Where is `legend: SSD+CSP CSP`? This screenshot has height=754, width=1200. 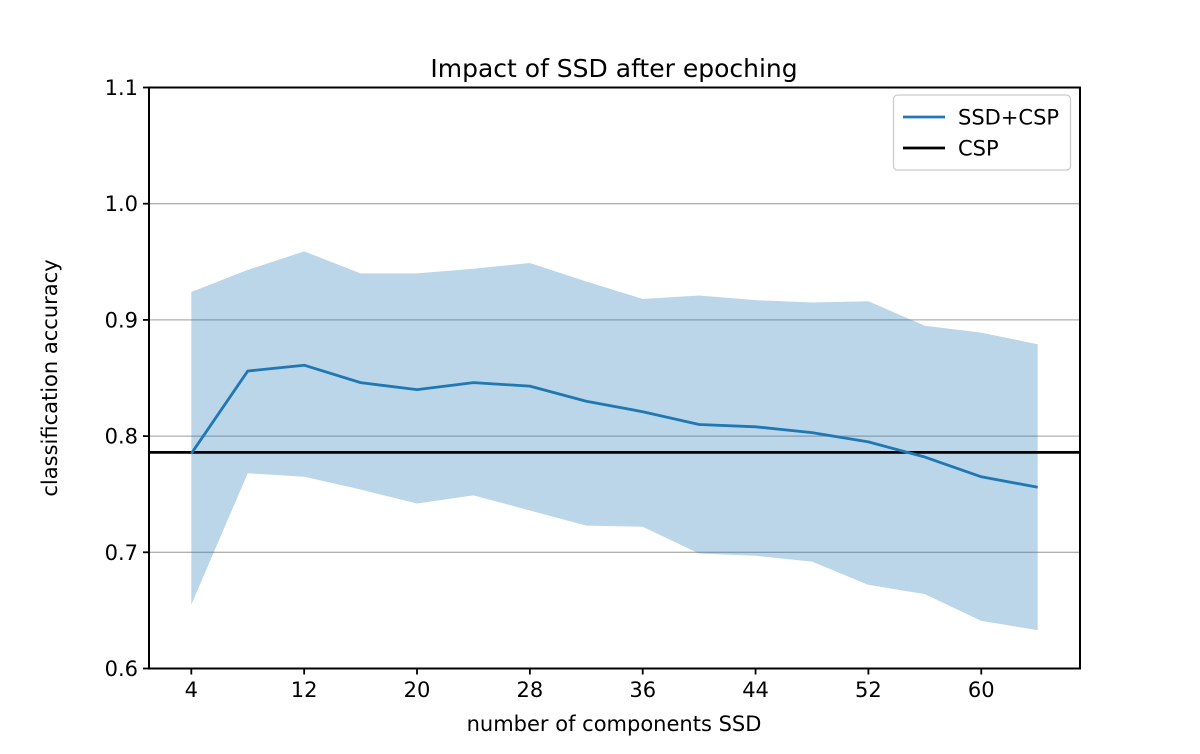
legend: SSD+CSP CSP is located at coordinates (982, 132).